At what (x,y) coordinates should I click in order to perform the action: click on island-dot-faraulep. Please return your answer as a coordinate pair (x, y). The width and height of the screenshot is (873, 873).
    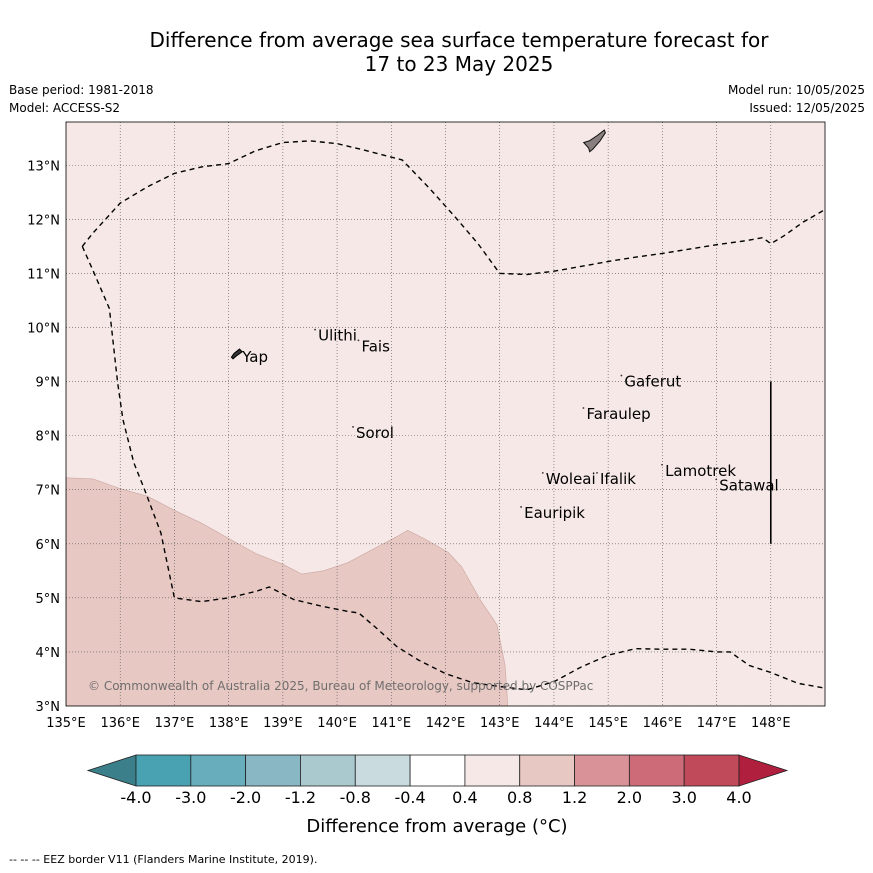
    Looking at the image, I should click on (583, 408).